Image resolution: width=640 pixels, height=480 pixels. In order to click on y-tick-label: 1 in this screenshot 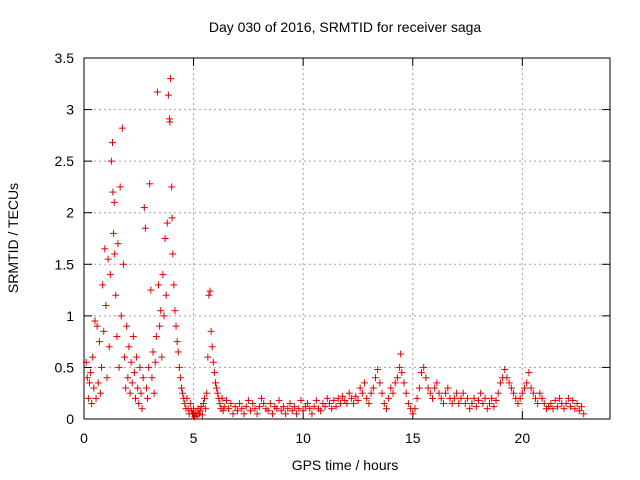, I will do `click(70, 316)`.